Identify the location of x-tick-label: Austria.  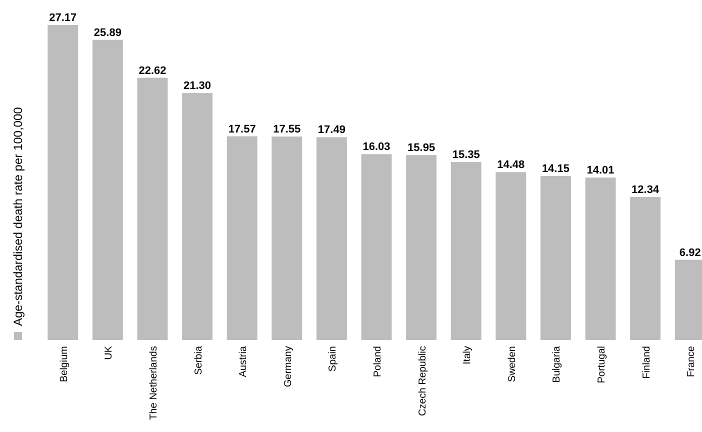
(244, 362).